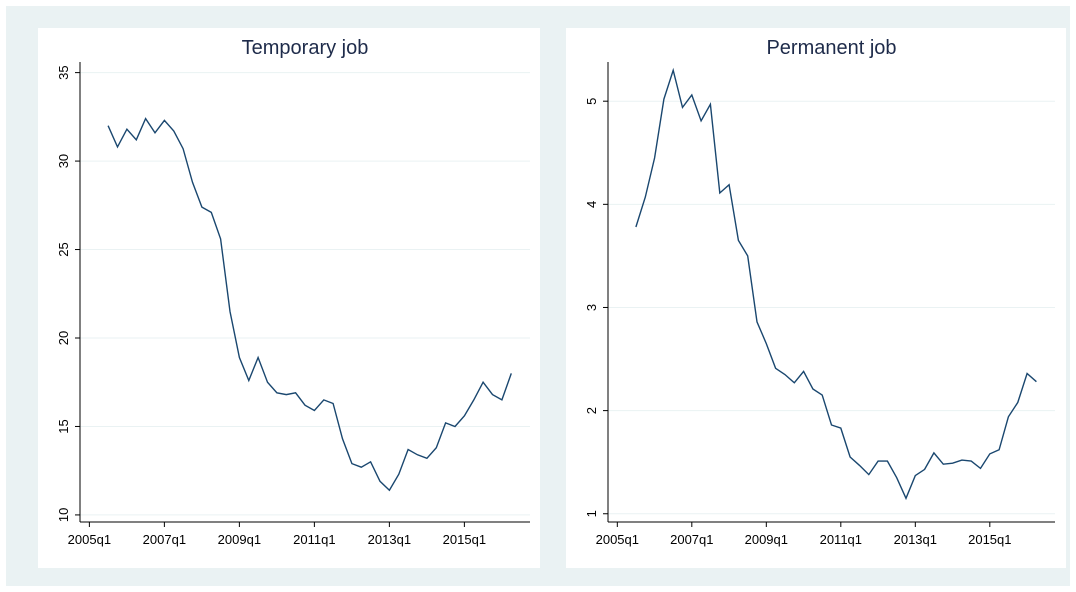 The height and width of the screenshot is (592, 1076). Describe the element at coordinates (63, 426) in the screenshot. I see `y-tick-label: 15` at that location.